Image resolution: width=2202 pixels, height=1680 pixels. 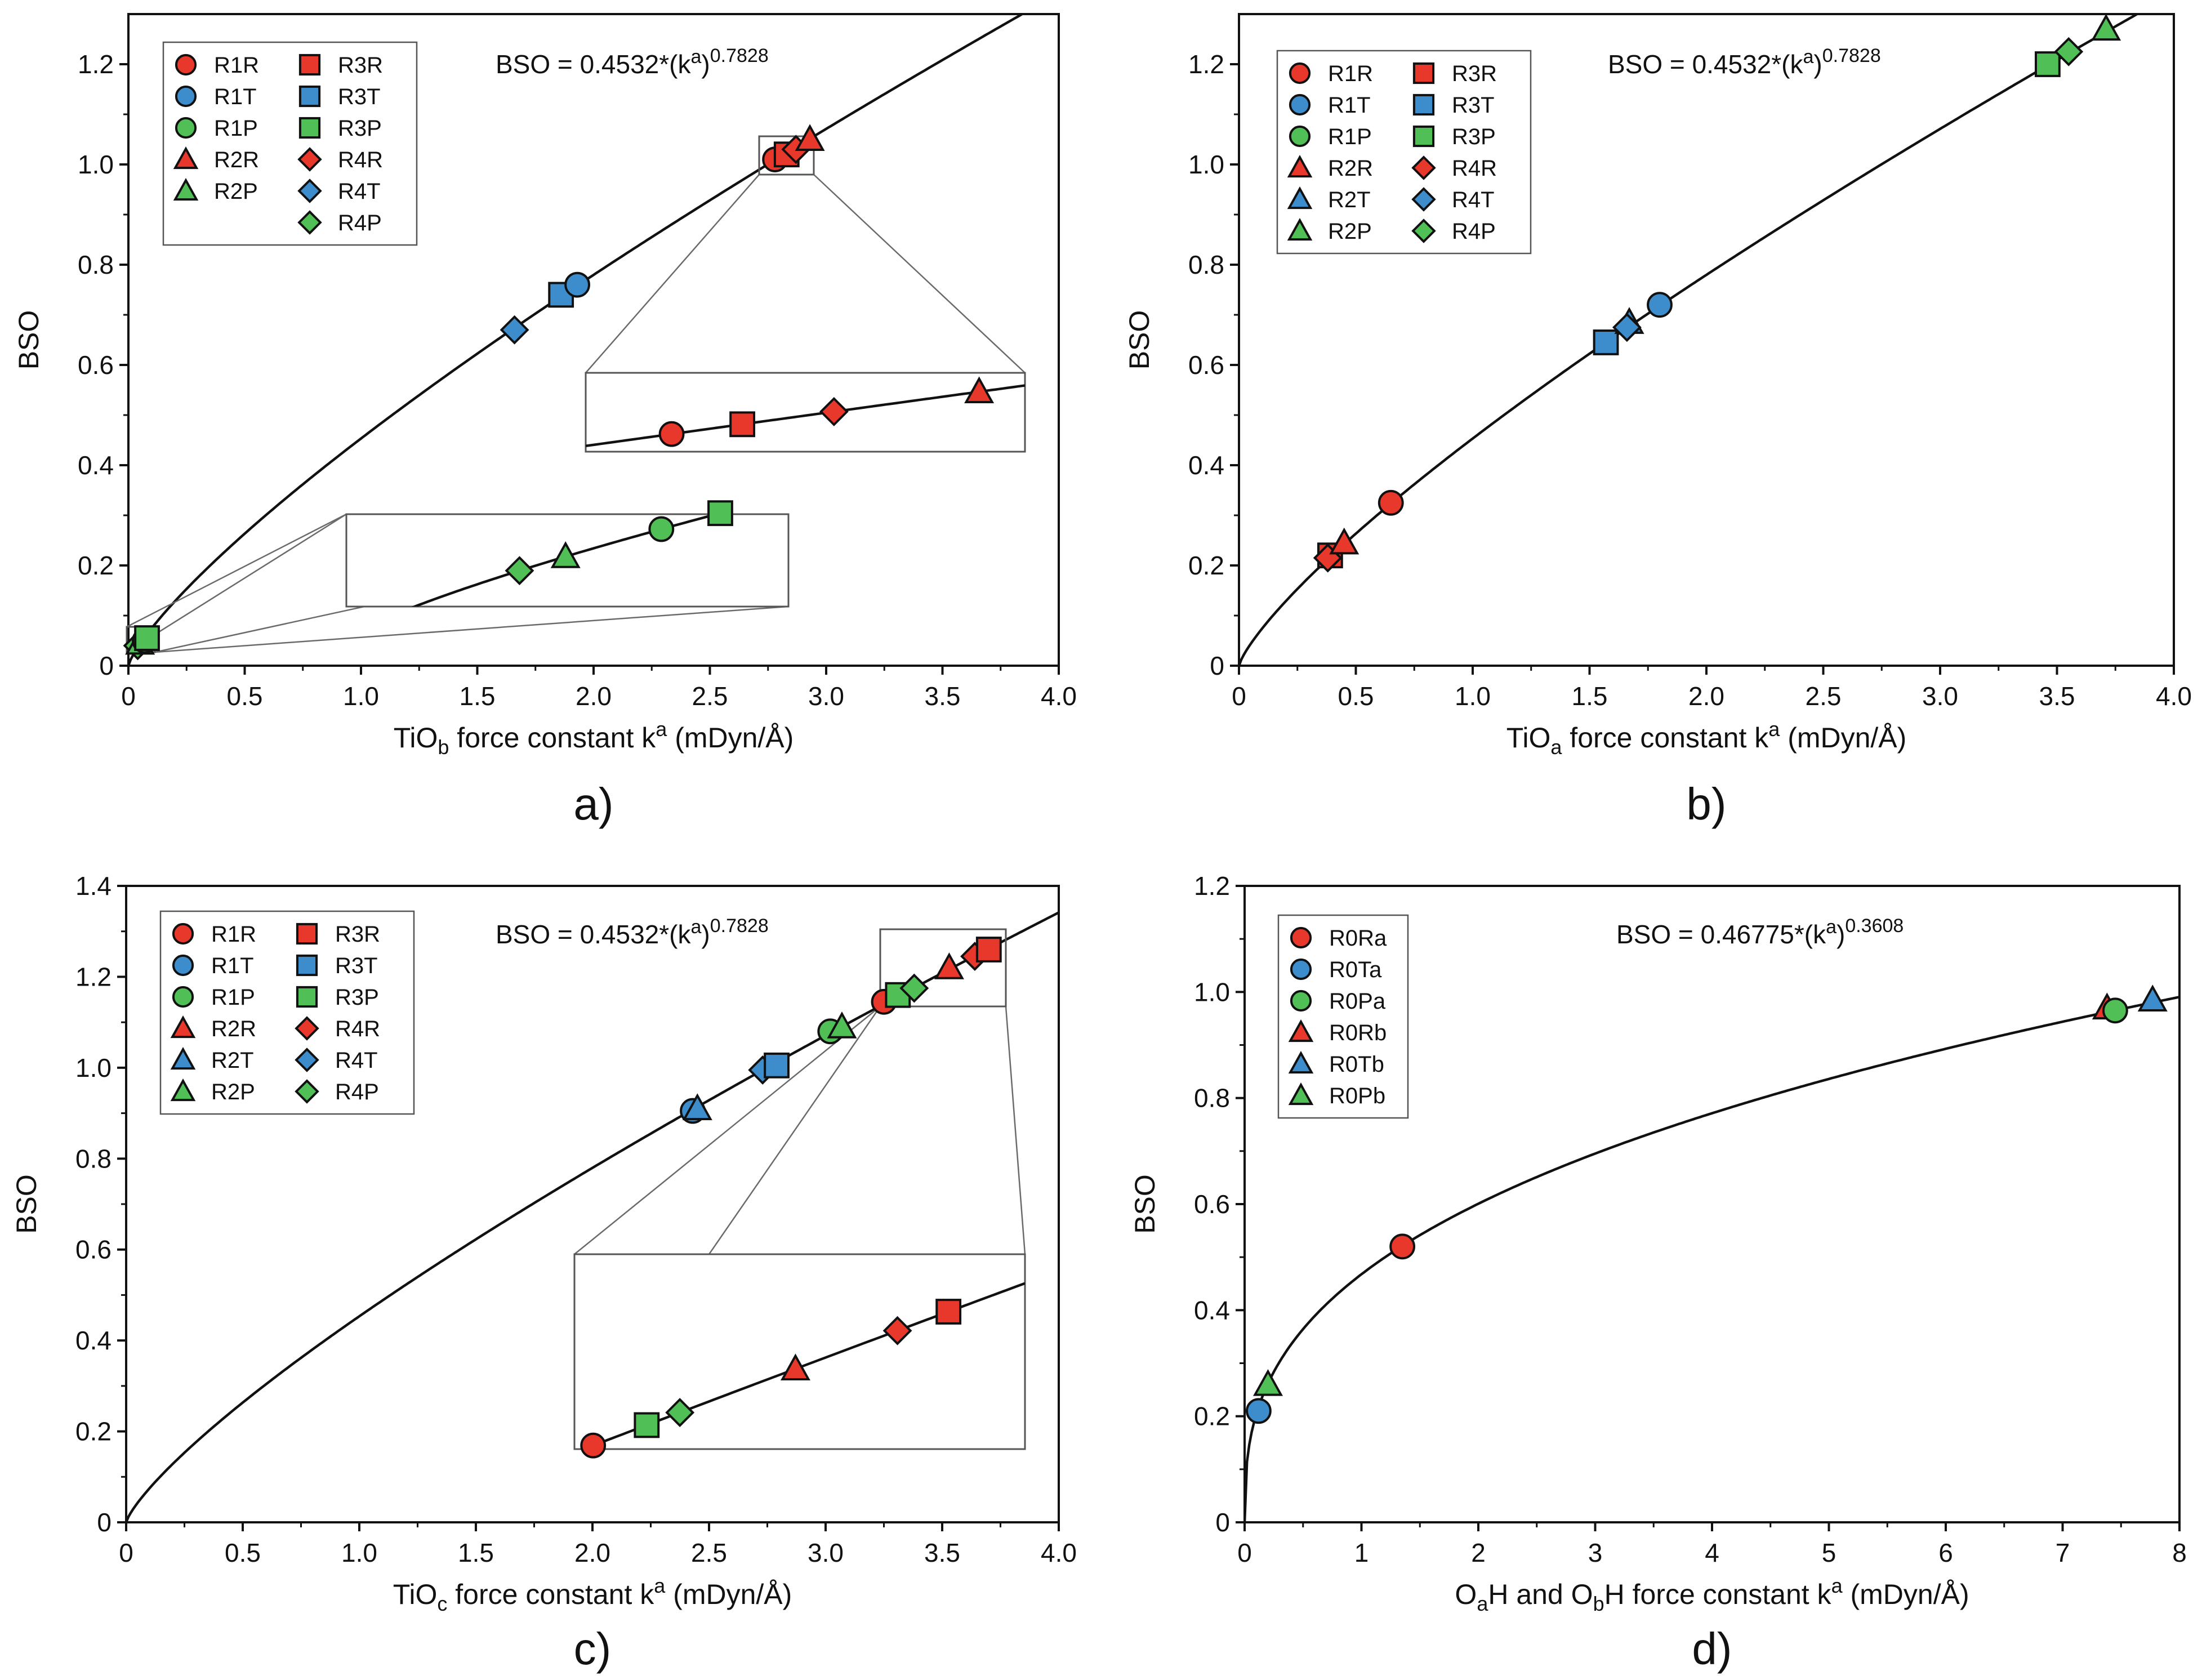 What do you see at coordinates (1206, 565) in the screenshot?
I see `y-tick-label: 0.2` at bounding box center [1206, 565].